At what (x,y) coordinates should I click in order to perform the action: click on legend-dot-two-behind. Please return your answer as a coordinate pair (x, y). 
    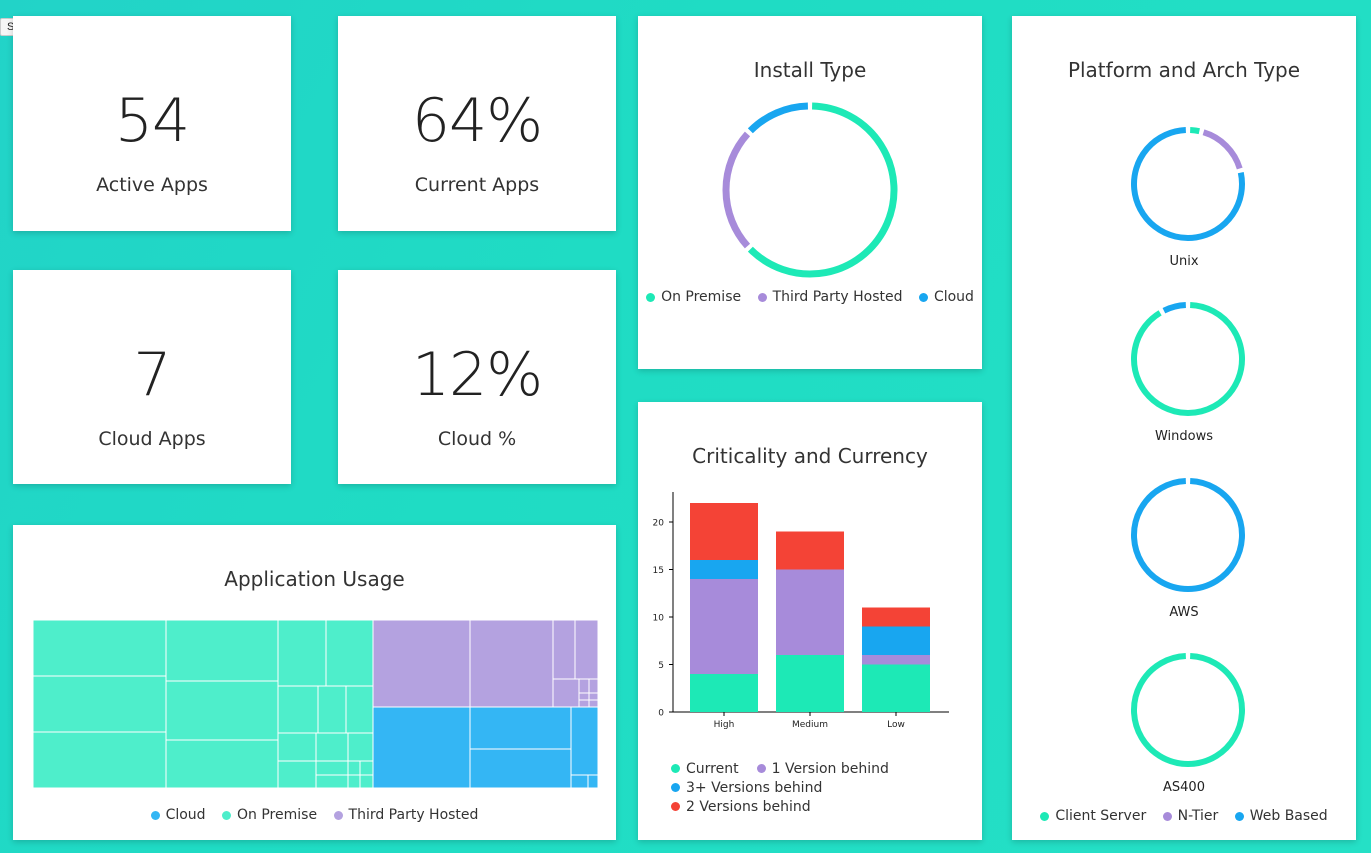
    Looking at the image, I should click on (675, 806).